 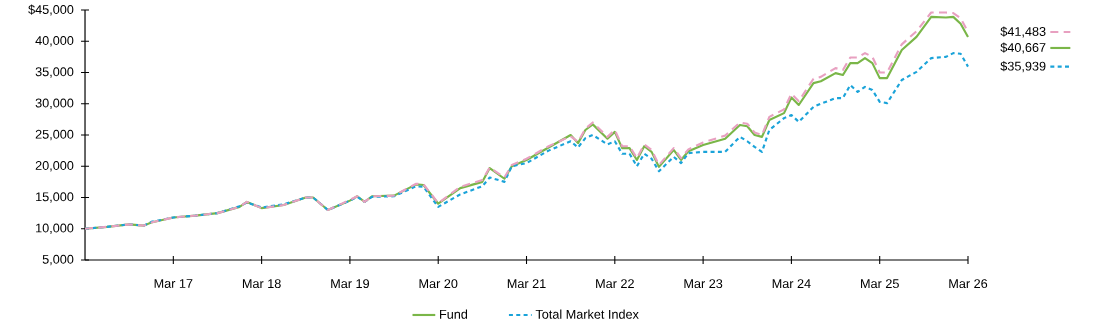 What do you see at coordinates (58, 260) in the screenshot?
I see `y-tick-label: 5,000` at bounding box center [58, 260].